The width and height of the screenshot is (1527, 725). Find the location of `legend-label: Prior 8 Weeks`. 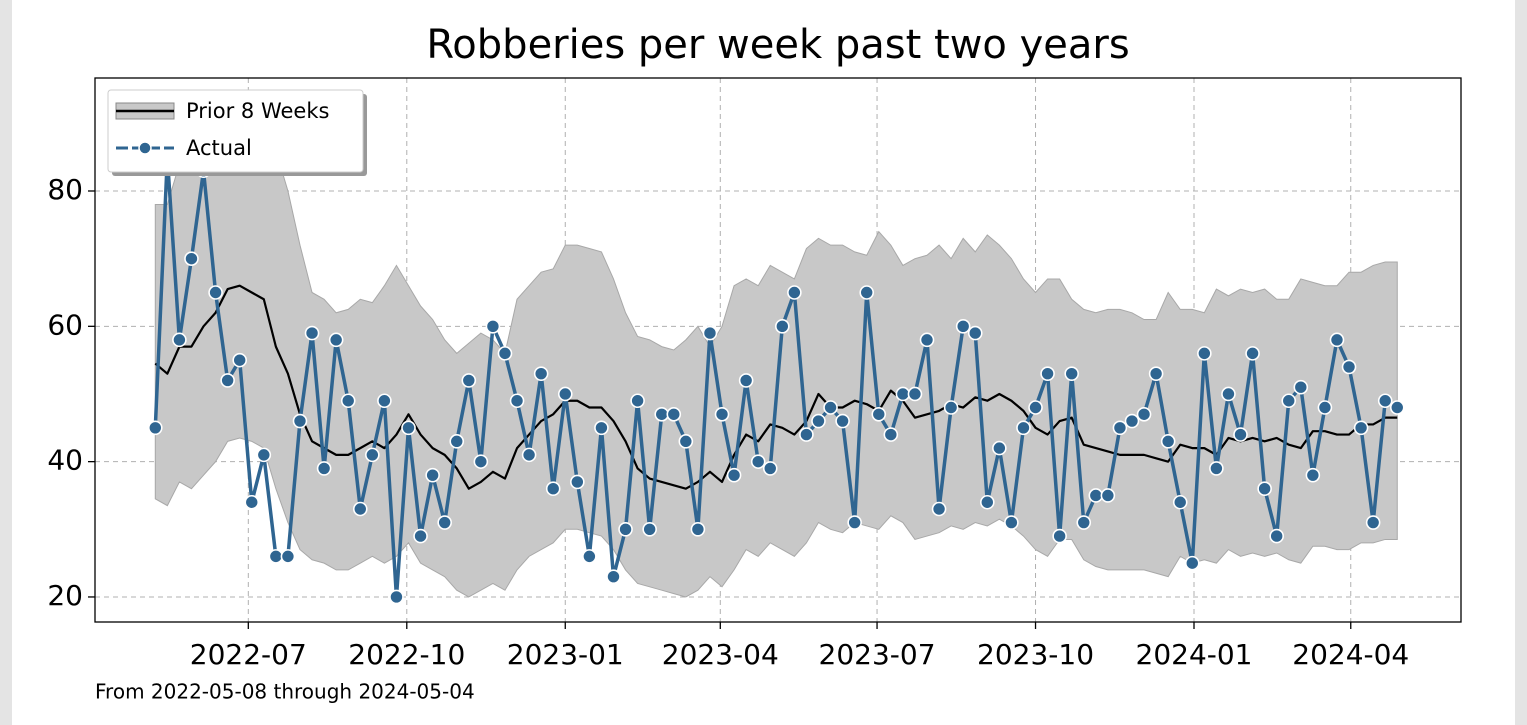

legend-label: Prior 8 Weeks is located at coordinates (257, 111).